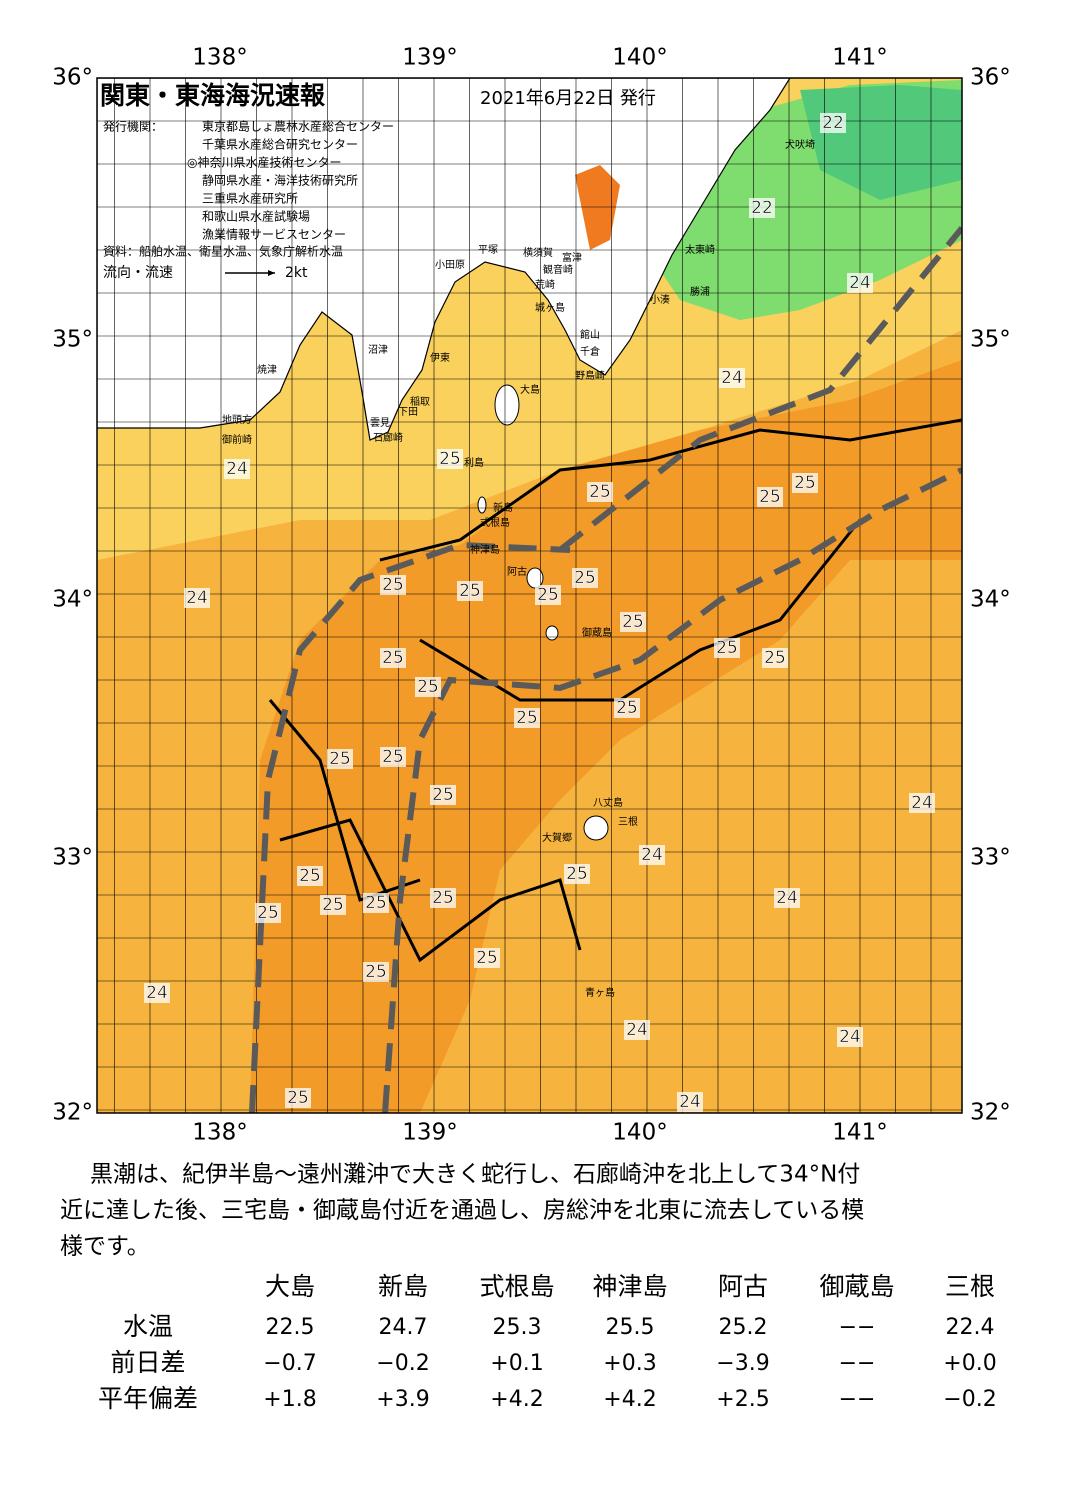  What do you see at coordinates (516, 1363) in the screenshot?
I see `table-cell: +0.1` at bounding box center [516, 1363].